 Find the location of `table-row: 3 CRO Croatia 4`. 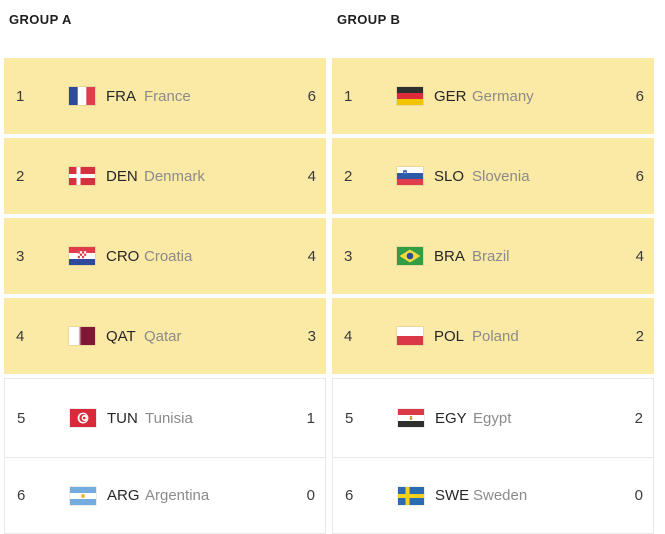

table-row: 3 CRO Croatia 4 is located at coordinates (165, 256).